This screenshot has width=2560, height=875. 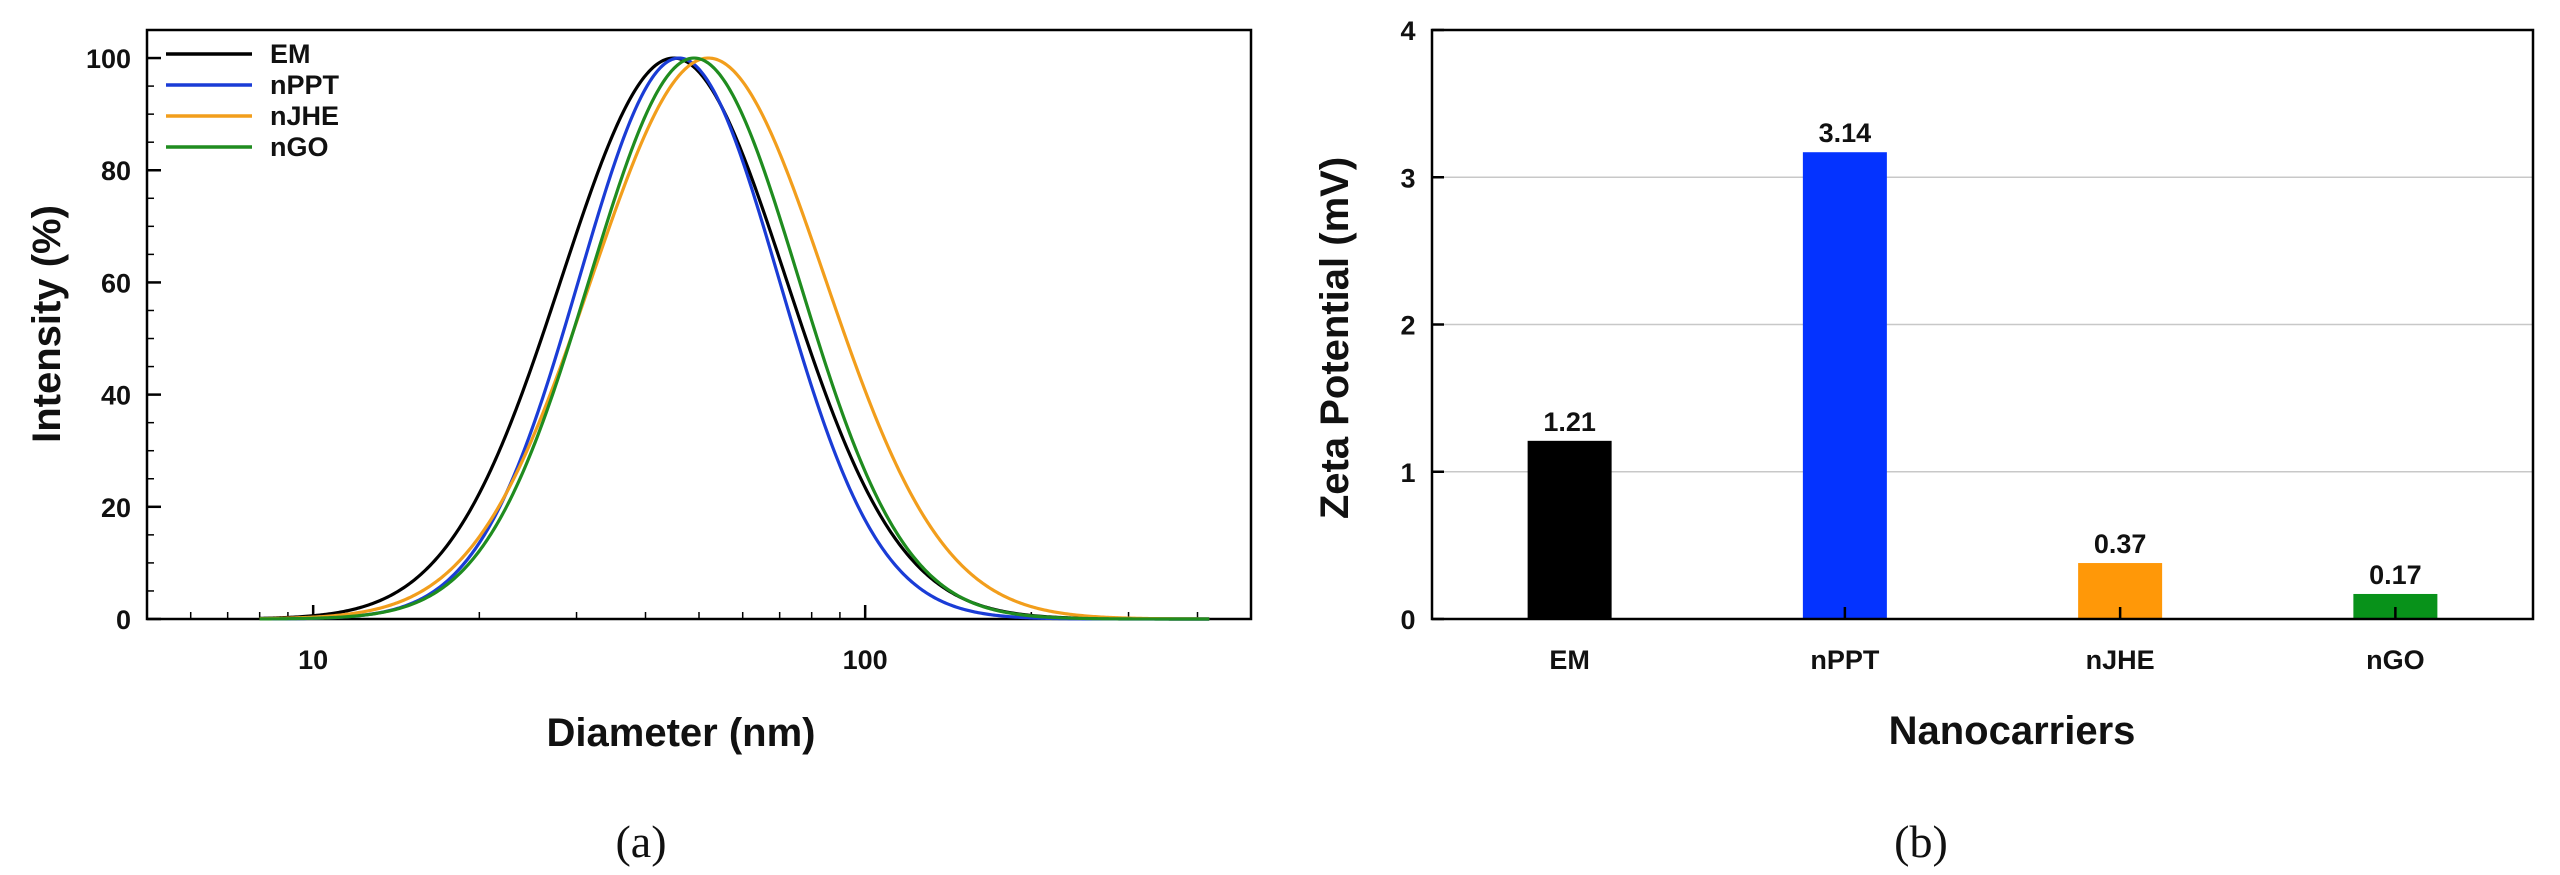 What do you see at coordinates (1407, 473) in the screenshot?
I see `chart-b-y-tick-label: 1` at bounding box center [1407, 473].